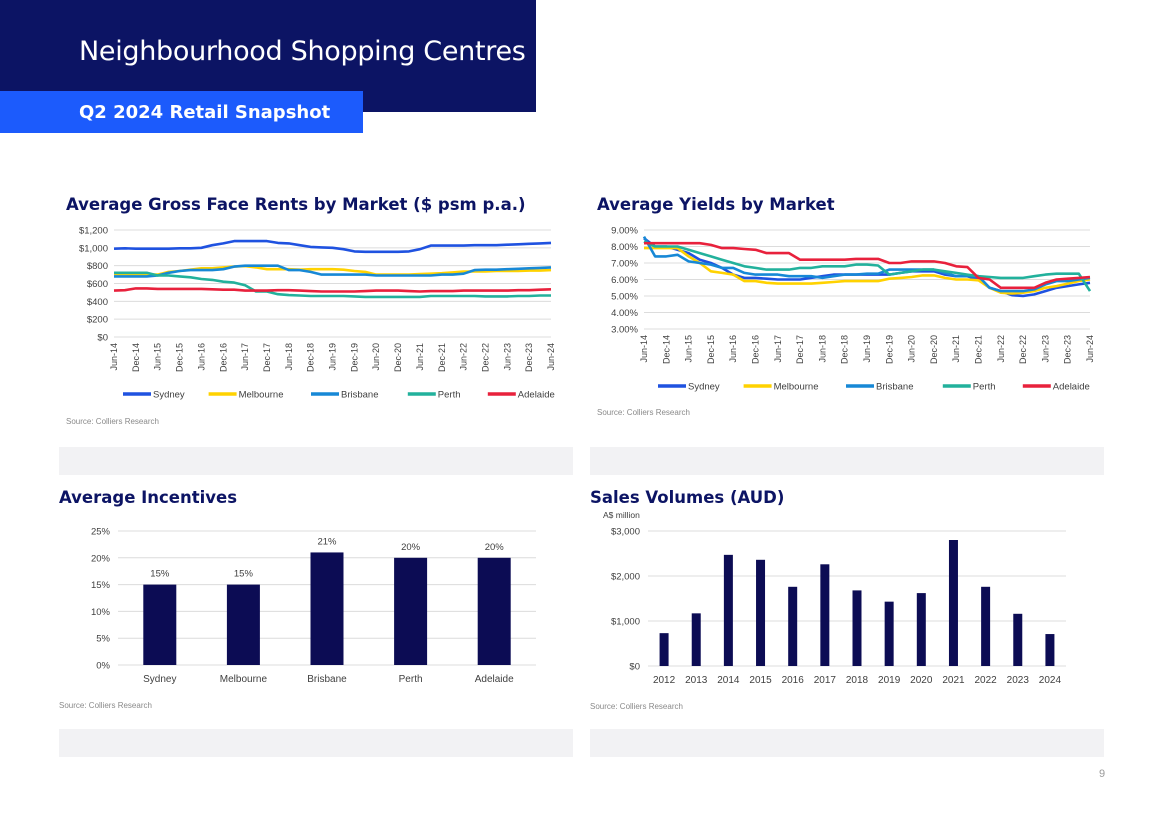 The image size is (1155, 816). Describe the element at coordinates (333, 271) in the screenshot. I see `rents-series-line-brisbane` at that location.